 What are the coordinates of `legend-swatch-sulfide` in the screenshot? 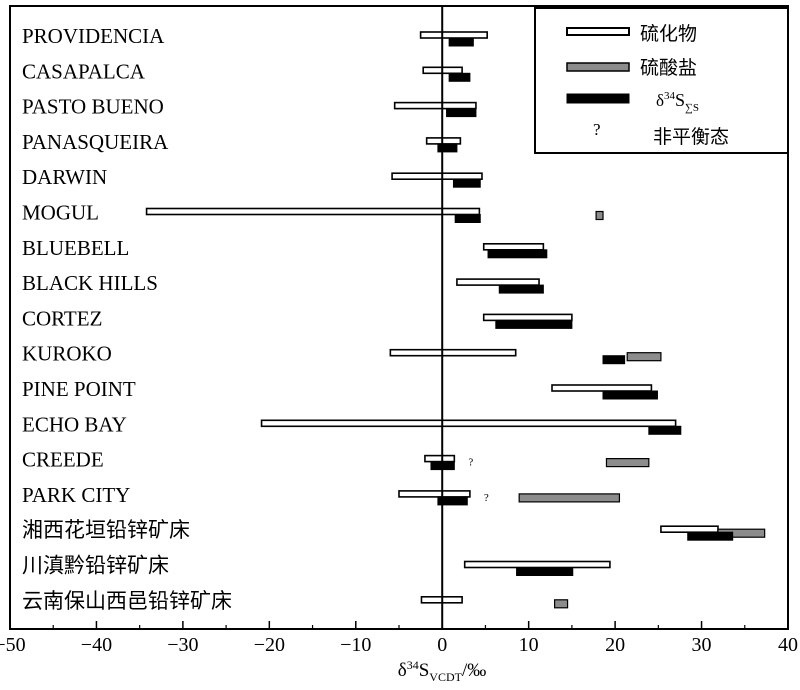 It's located at (598, 31).